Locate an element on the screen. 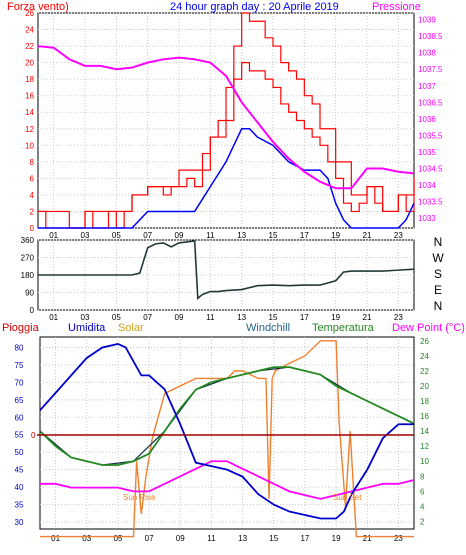 This screenshot has width=466, height=555. temperature-tick-label: 16 is located at coordinates (424, 416).